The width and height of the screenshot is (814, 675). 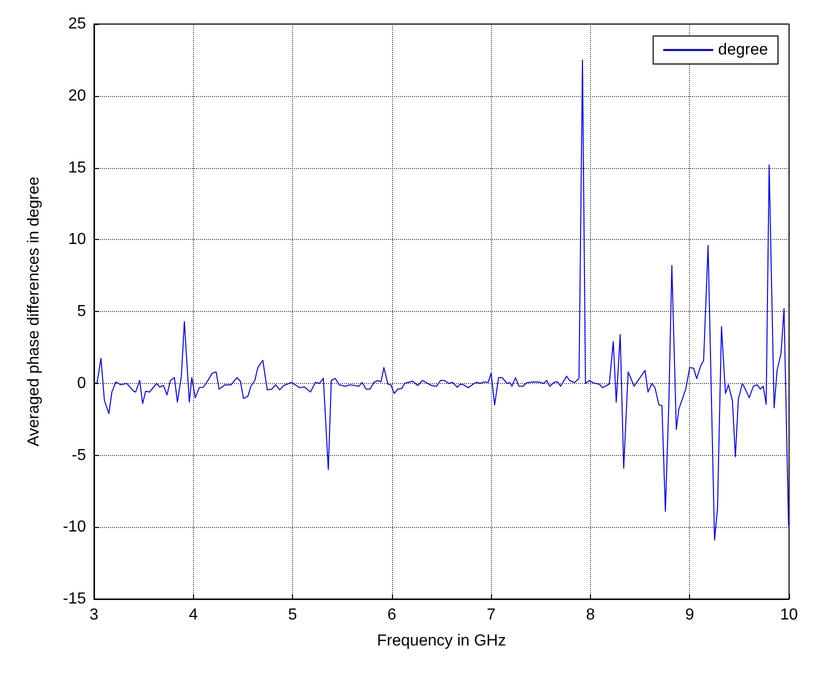 What do you see at coordinates (77, 239) in the screenshot?
I see `y-tick-label: 10` at bounding box center [77, 239].